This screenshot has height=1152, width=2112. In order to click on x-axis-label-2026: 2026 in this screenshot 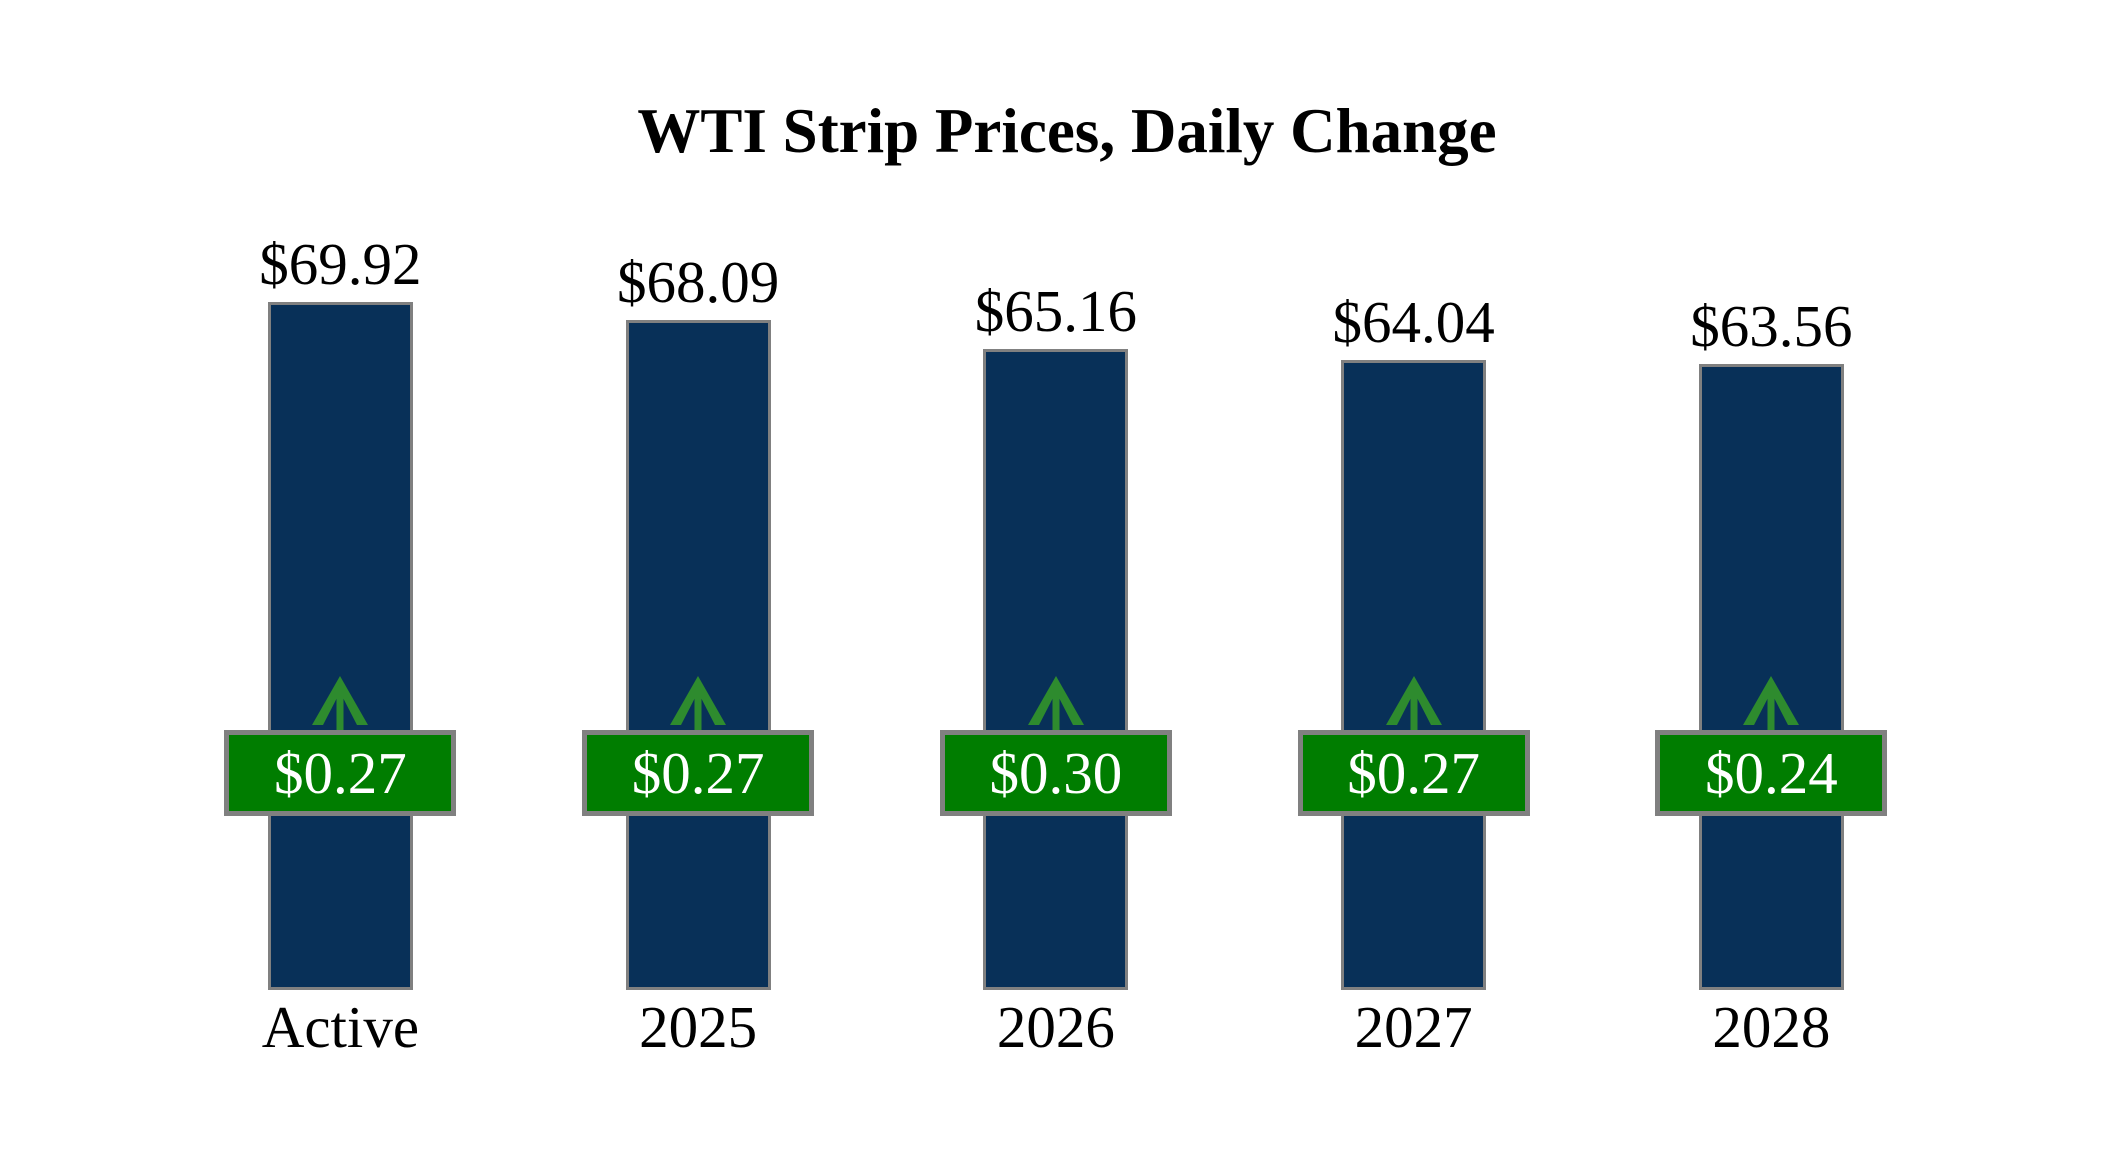, I will do `click(1055, 1027)`.